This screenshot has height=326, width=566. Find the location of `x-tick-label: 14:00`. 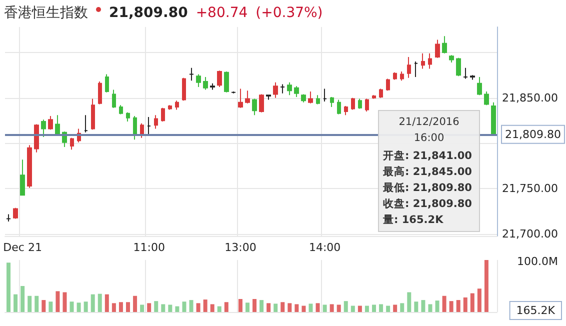

x-tick-label: 14:00 is located at coordinates (324, 247).